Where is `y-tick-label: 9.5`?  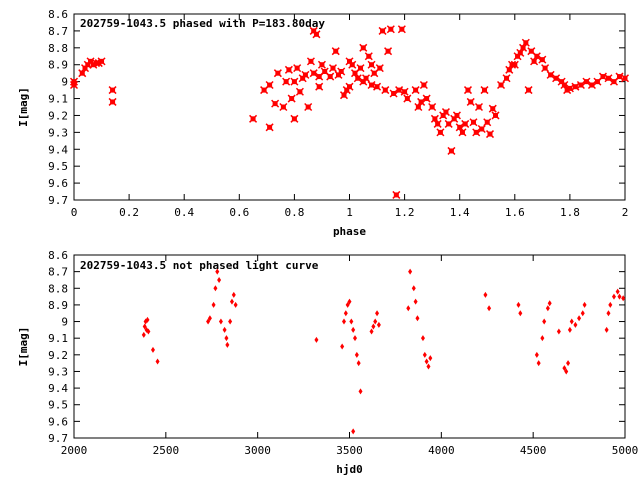 y-tick-label: 9.5 is located at coordinates (58, 166).